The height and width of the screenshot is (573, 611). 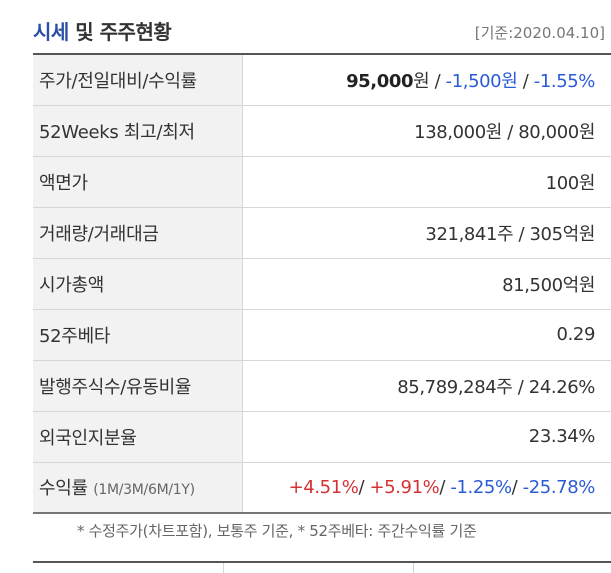 I want to click on table-row: 거래량/거래대금 321,841주 / 305억원, so click(x=322, y=233).